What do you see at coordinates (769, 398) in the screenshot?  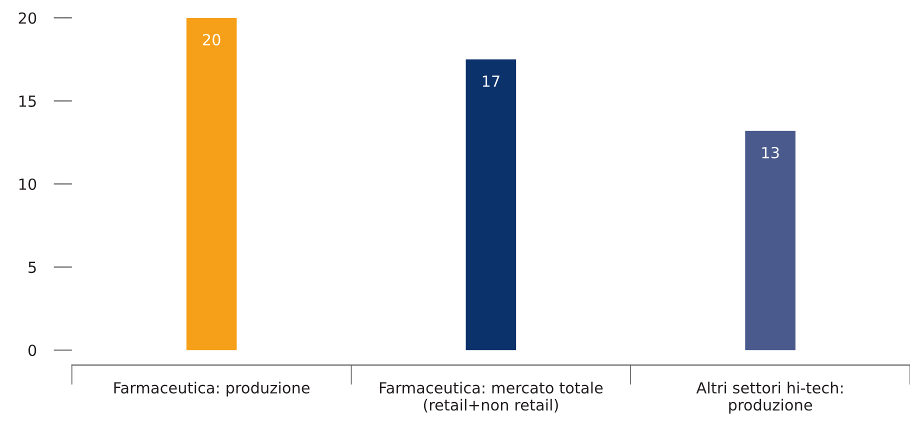 I see `x-tick-label: Altri settori hi-tech: produzione` at bounding box center [769, 398].